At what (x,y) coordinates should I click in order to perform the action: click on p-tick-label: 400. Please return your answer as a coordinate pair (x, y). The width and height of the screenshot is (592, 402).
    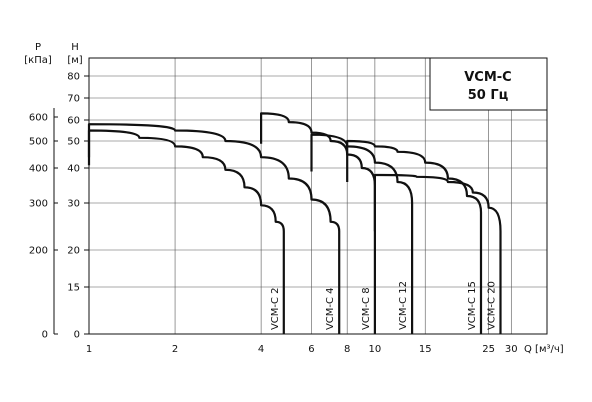
    Looking at the image, I should click on (38, 169).